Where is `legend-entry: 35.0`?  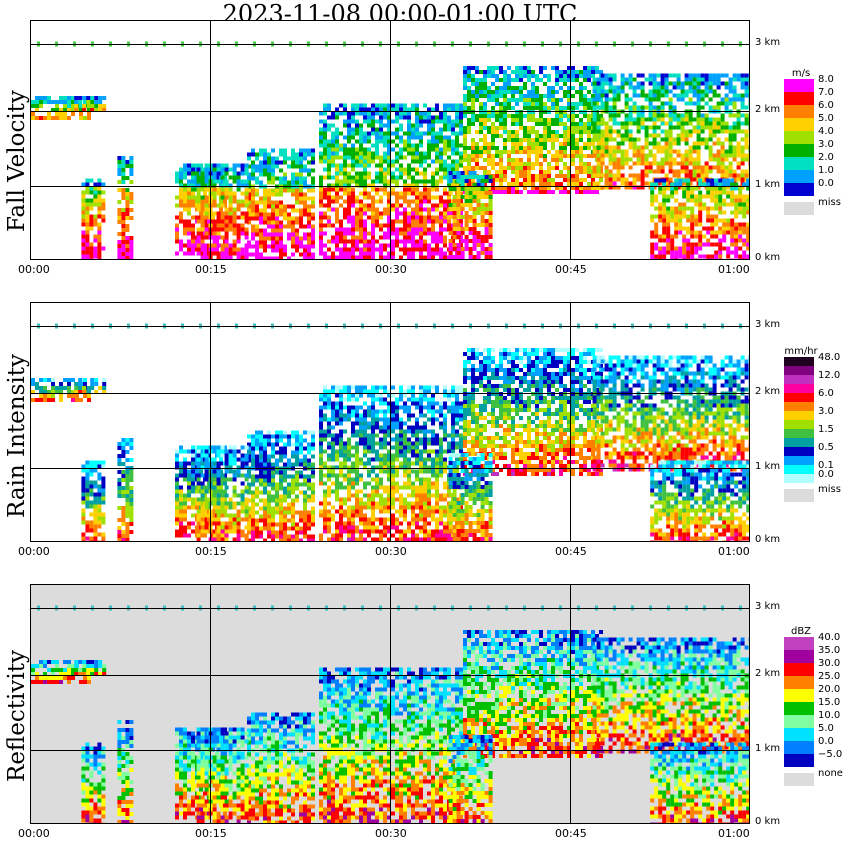 legend-entry: 35.0 is located at coordinates (814, 654).